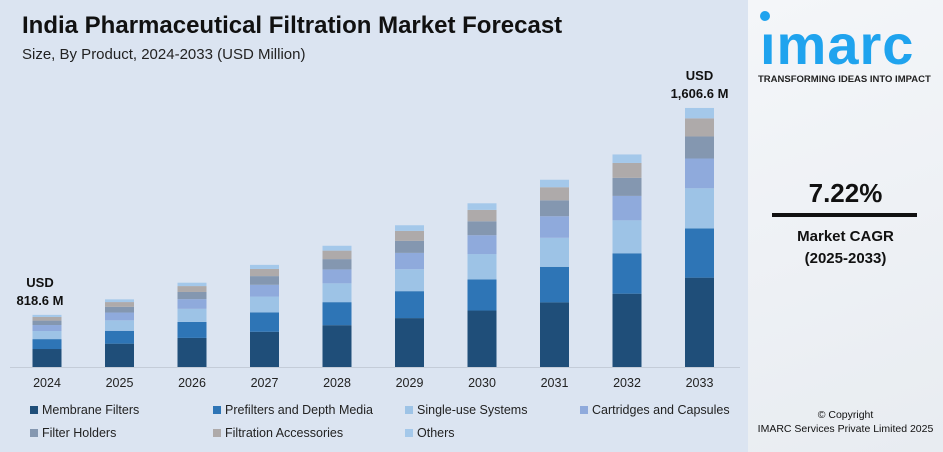 This screenshot has height=452, width=943. Describe the element at coordinates (264, 272) in the screenshot. I see `bar-segment-filtration-accessories-2027` at that location.